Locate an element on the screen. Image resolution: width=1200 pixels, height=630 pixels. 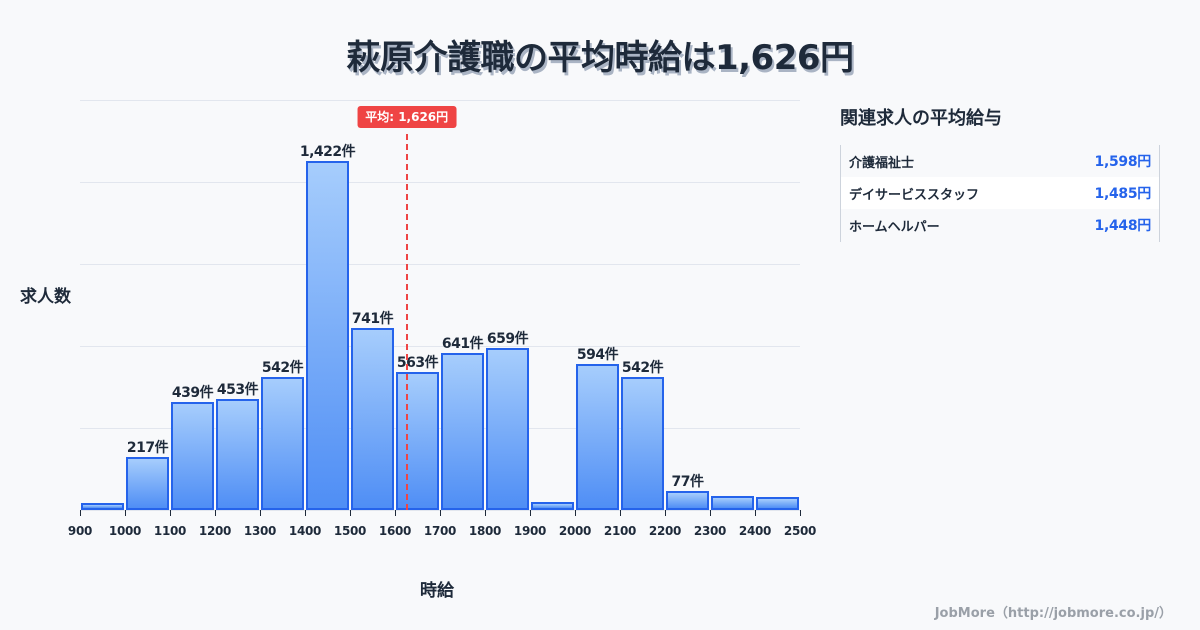
x-axis-label: 時給 is located at coordinates (437, 591).